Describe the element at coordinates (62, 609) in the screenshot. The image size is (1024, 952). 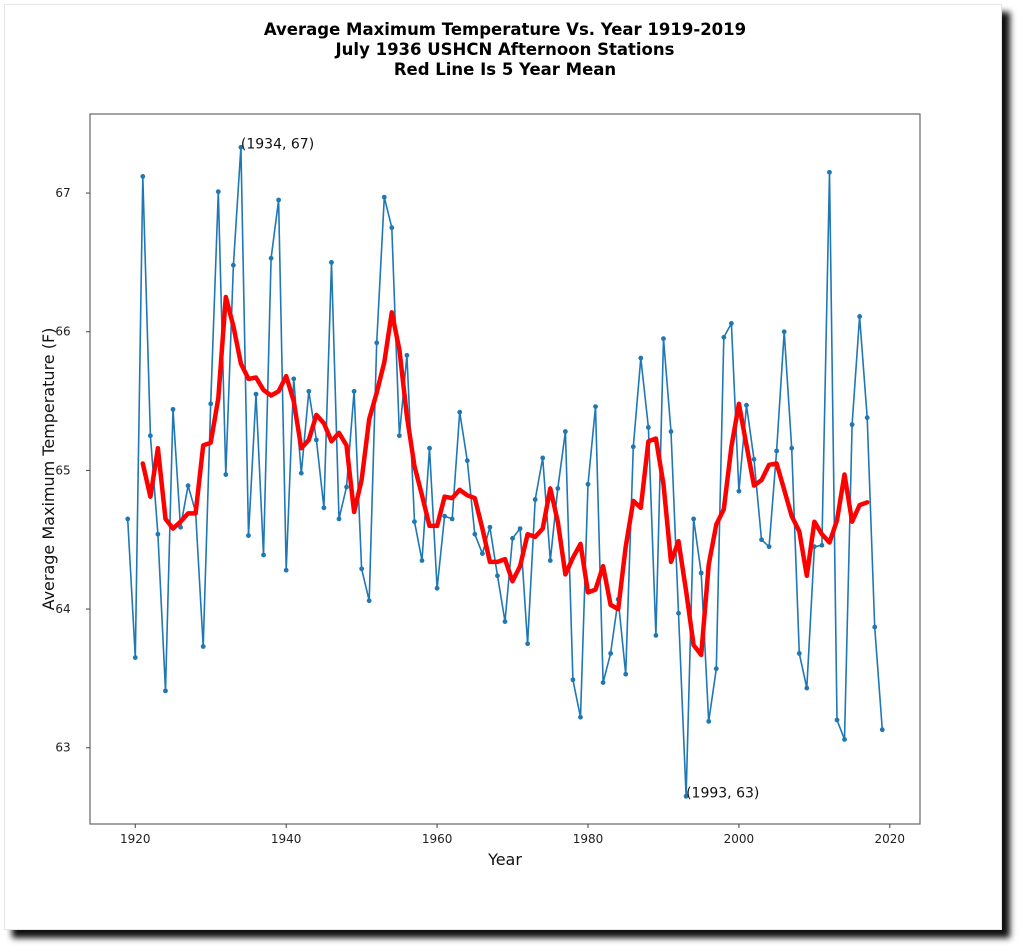
I see `y-tick-label: 64` at that location.